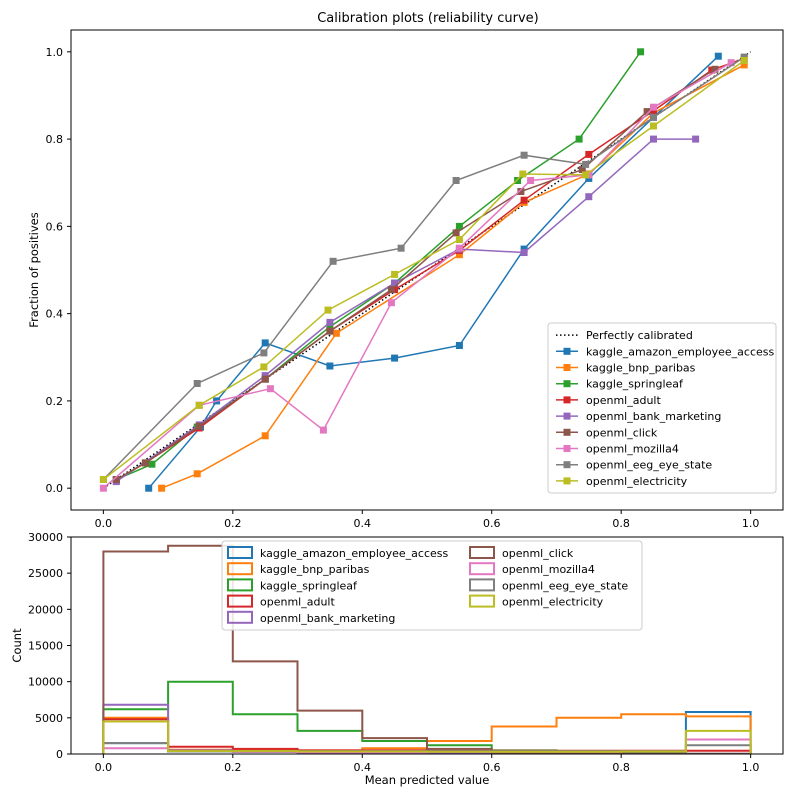 Image resolution: width=800 pixels, height=800 pixels. I want to click on y-tick-label: 0.2, so click(55, 401).